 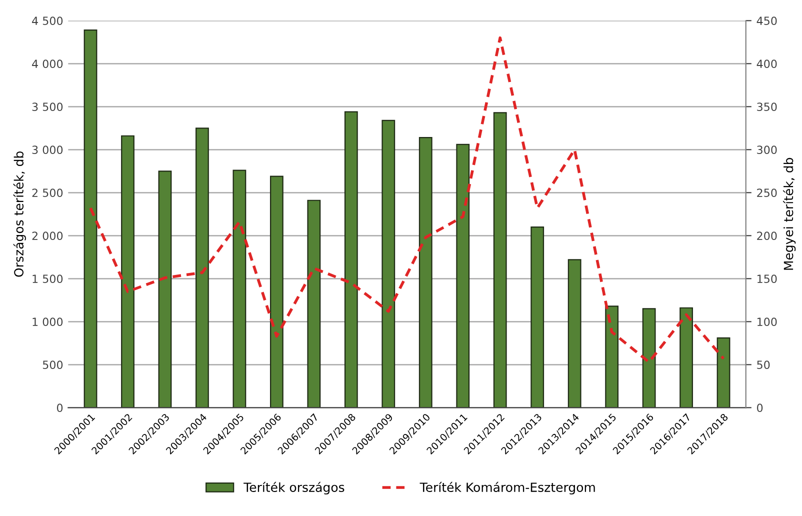 I want to click on y2-tick-label: 200, so click(x=767, y=236).